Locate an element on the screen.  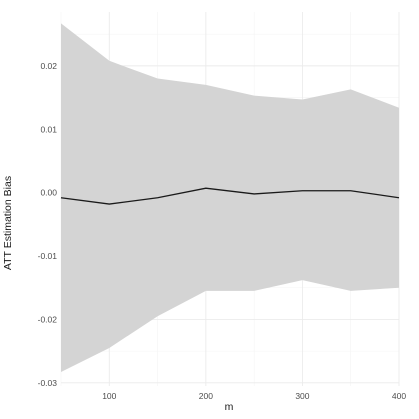
y-tick-labels: -0.03 -0.02 -0.01 0.00 0.01 0.02 is located at coordinates (48, 224).